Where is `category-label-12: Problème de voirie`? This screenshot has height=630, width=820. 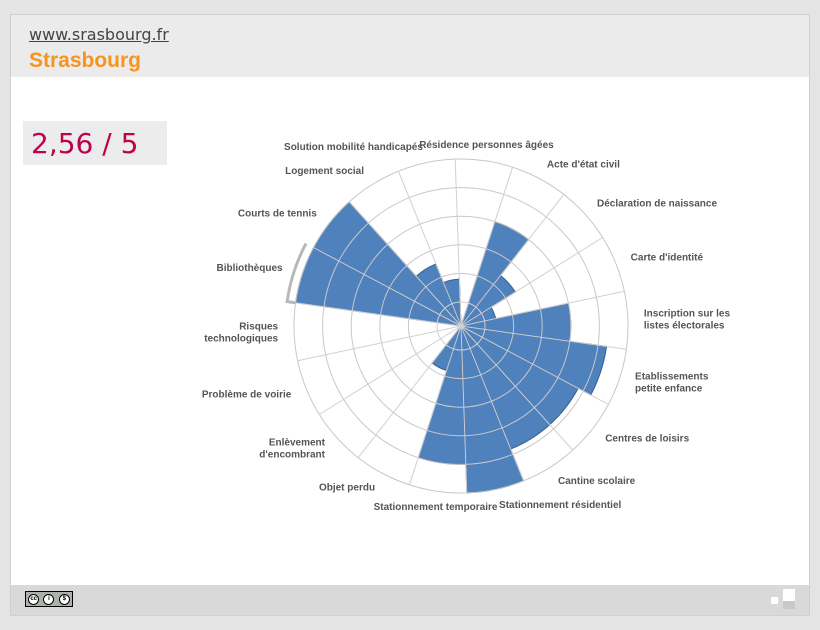 category-label-12: Problème de voirie is located at coordinates (247, 395).